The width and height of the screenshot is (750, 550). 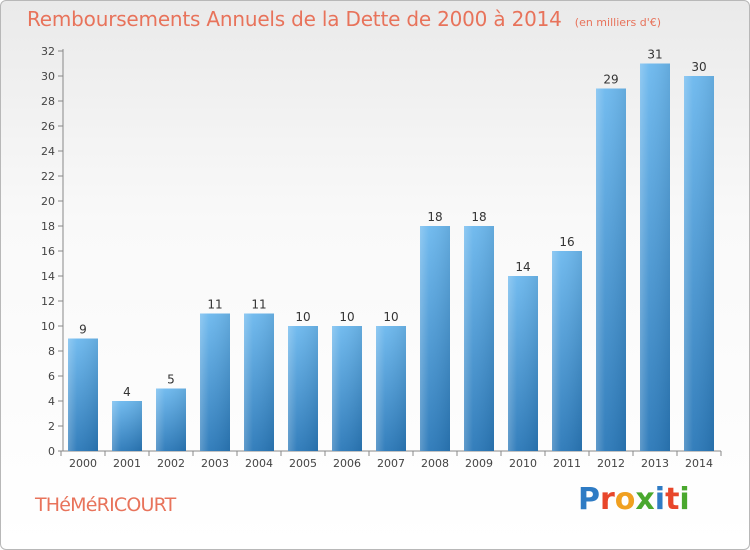 What do you see at coordinates (522, 267) in the screenshot?
I see `bar-value-label: 14` at bounding box center [522, 267].